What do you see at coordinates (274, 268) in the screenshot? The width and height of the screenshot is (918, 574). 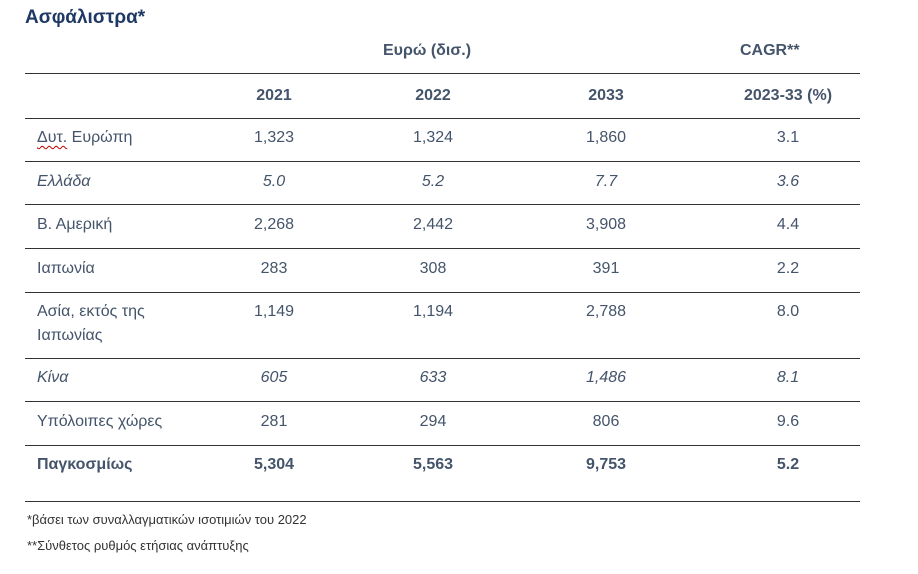 I see `value-2021: 283` at bounding box center [274, 268].